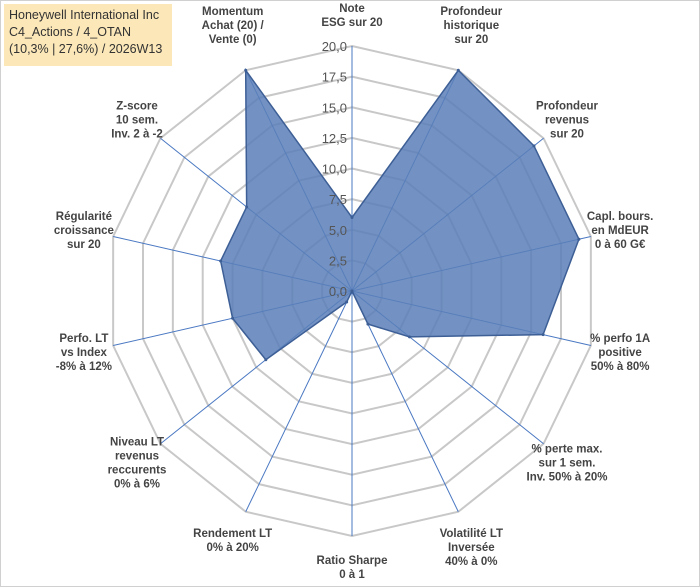 Image resolution: width=700 pixels, height=587 pixels. Describe the element at coordinates (334, 107) in the screenshot. I see `tick-label-6: 15,0` at that location.